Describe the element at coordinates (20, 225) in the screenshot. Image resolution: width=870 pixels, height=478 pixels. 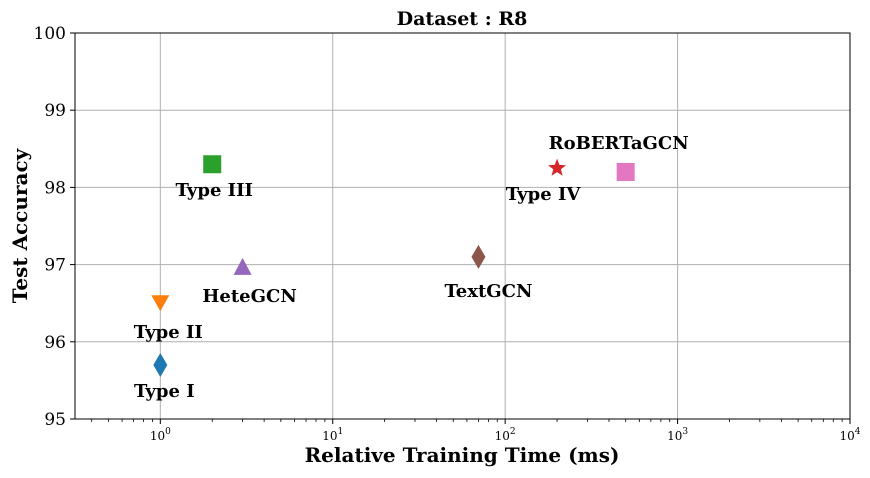
I see `y-axis-label: Test Accuracy` at that location.